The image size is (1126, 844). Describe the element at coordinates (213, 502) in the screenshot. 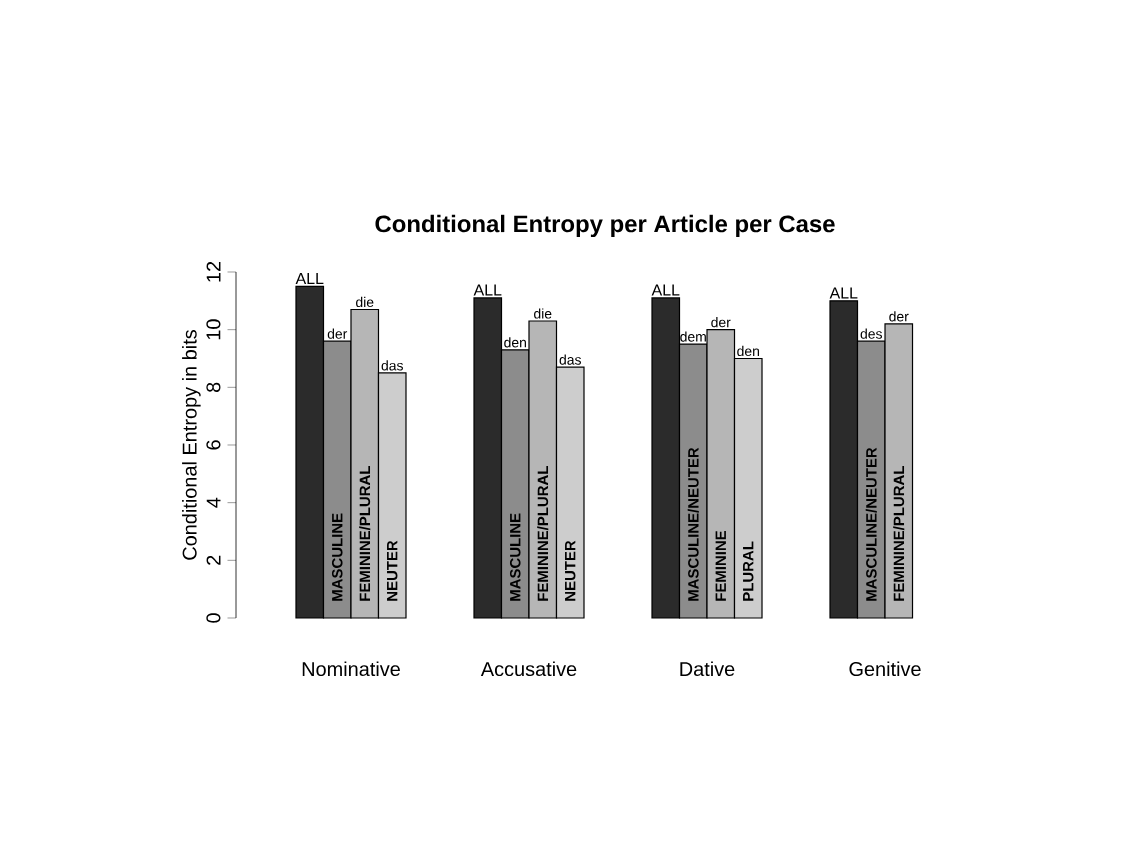

I see `y-tick-label: 4` at that location.